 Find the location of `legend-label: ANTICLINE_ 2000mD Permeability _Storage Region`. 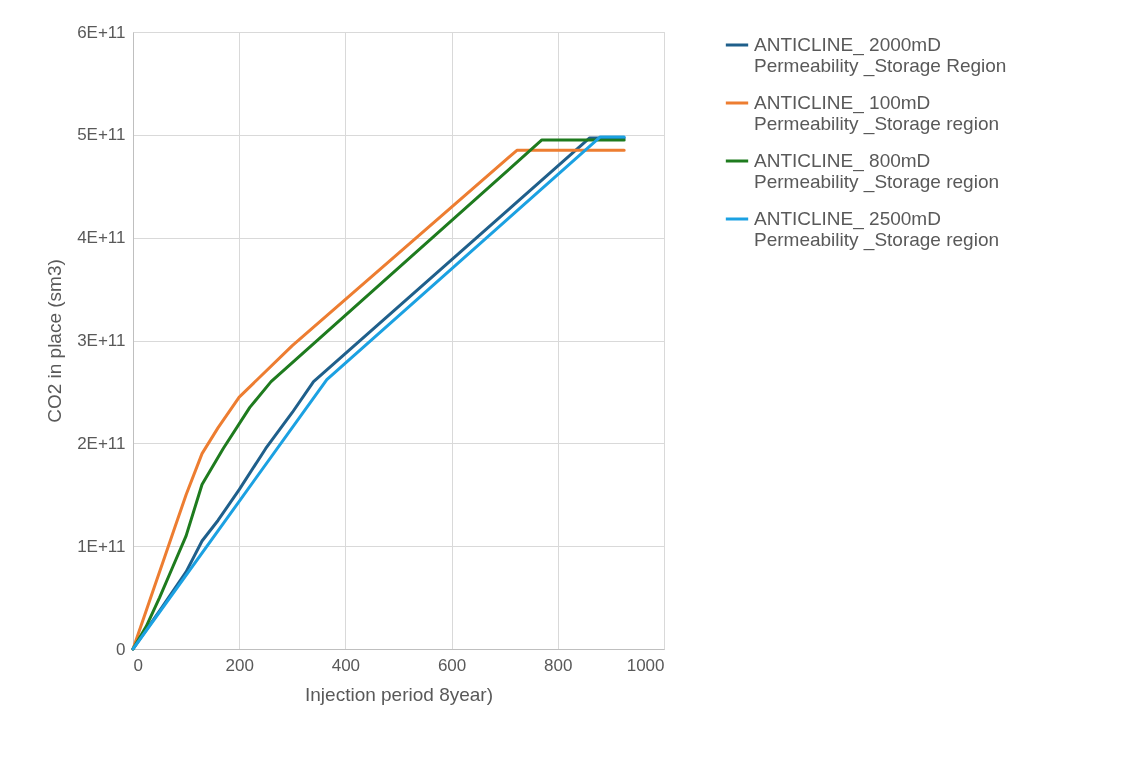

legend-label: ANTICLINE_ 2000mD Permeability _Storage Region is located at coordinates (880, 55).